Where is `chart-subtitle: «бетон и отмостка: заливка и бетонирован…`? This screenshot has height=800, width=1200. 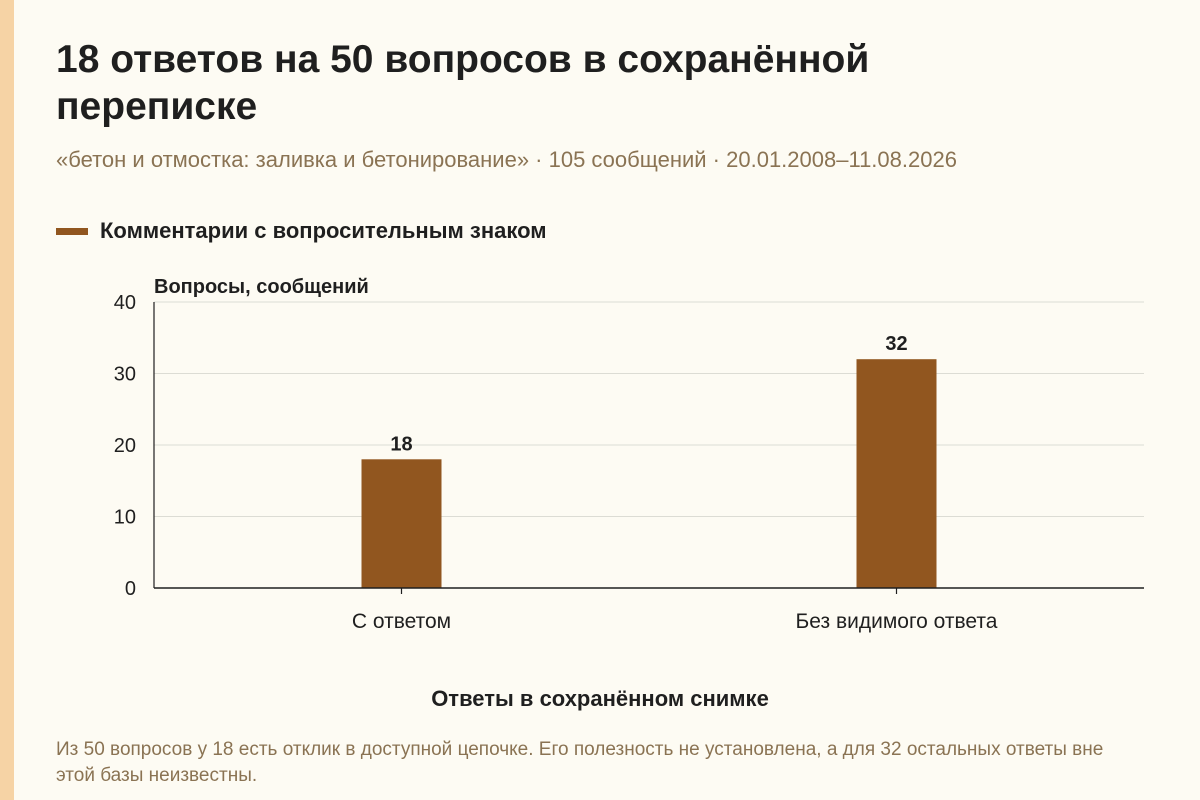
chart-subtitle: «бетон и отмостка: заливка и бетонирован… is located at coordinates (506, 159).